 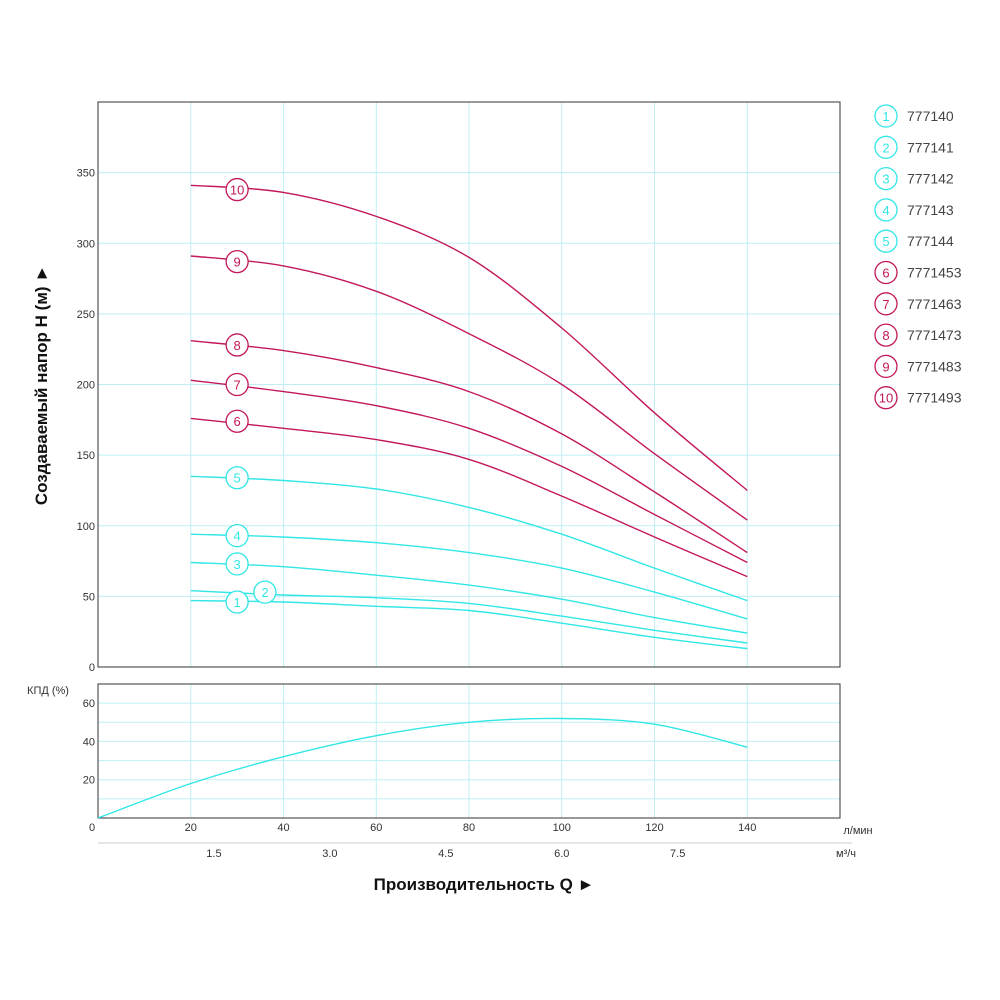 What do you see at coordinates (934, 273) in the screenshot?
I see `legend-entry-7771453: 7771453` at bounding box center [934, 273].